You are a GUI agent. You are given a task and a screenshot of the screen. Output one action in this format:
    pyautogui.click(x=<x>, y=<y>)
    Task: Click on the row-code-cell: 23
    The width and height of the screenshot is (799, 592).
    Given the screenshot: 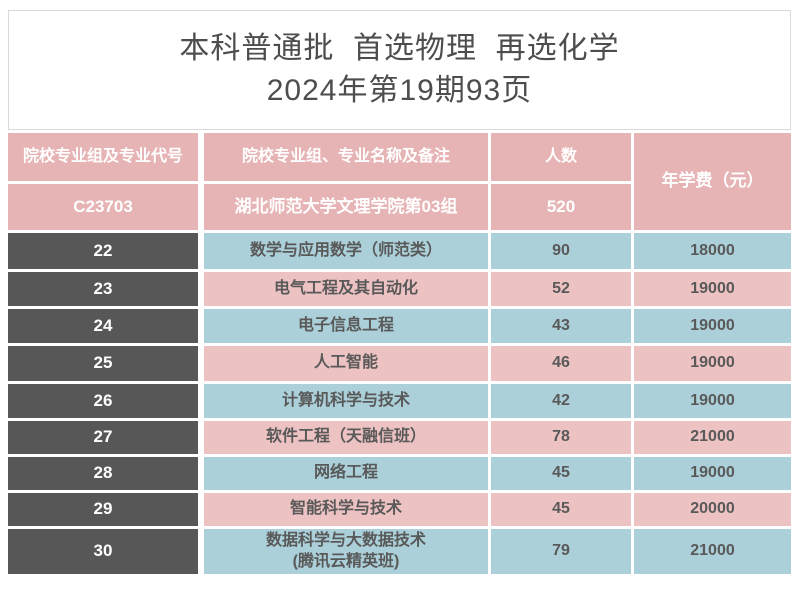 What is the action you would take?
    pyautogui.click(x=104, y=289)
    